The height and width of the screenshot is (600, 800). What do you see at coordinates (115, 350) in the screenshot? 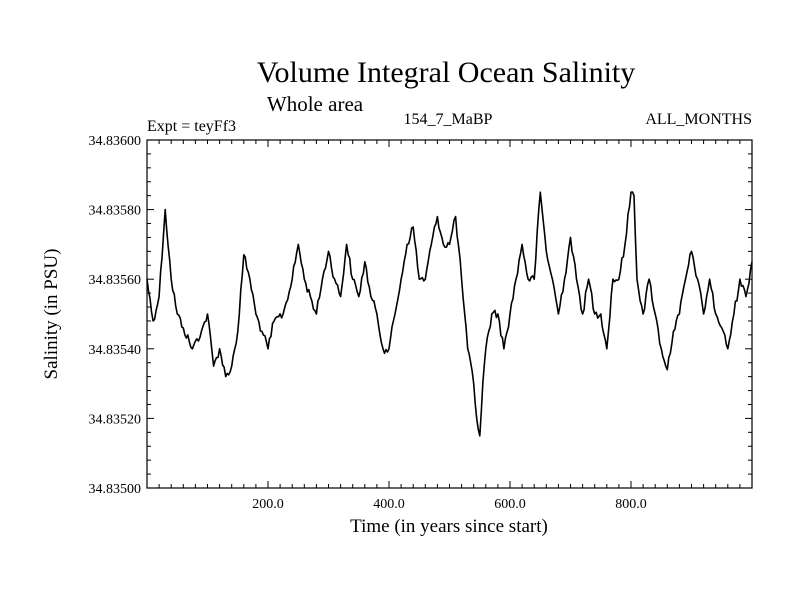
I see `y-tick-label: 34.83540` at bounding box center [115, 350].